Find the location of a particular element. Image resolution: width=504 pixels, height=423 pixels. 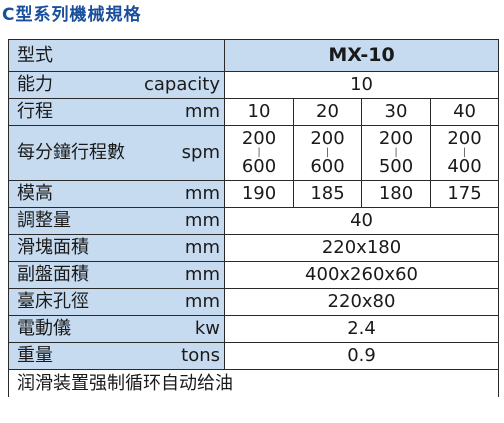

bolster-area-value: 400x260x60 is located at coordinates (361, 275).